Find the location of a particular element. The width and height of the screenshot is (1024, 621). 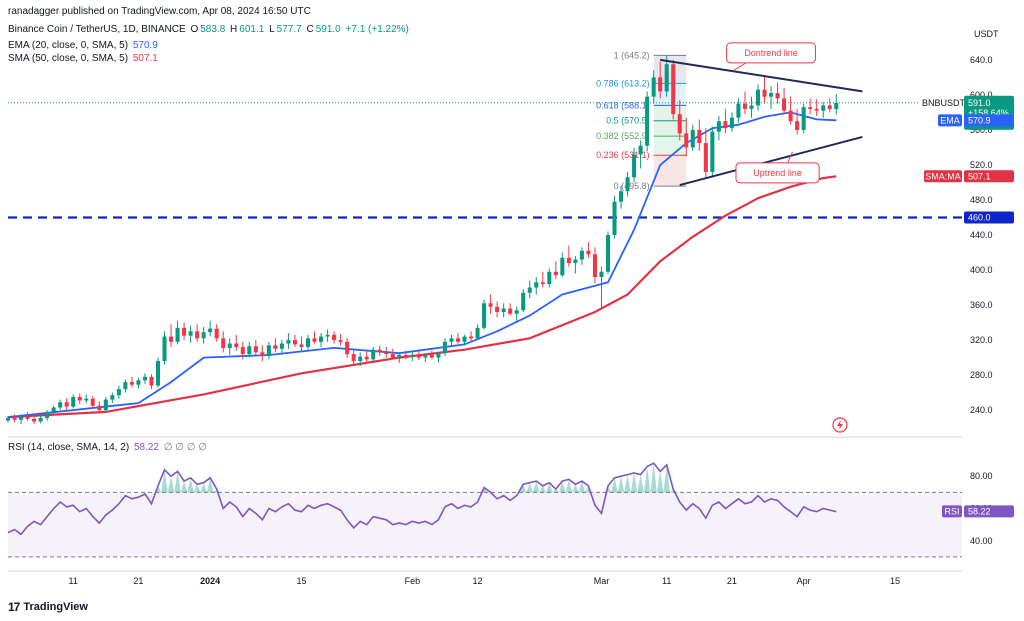

sma-legend: SMA (50, close, 0, SMA, 5) 507.1 is located at coordinates (84, 58).